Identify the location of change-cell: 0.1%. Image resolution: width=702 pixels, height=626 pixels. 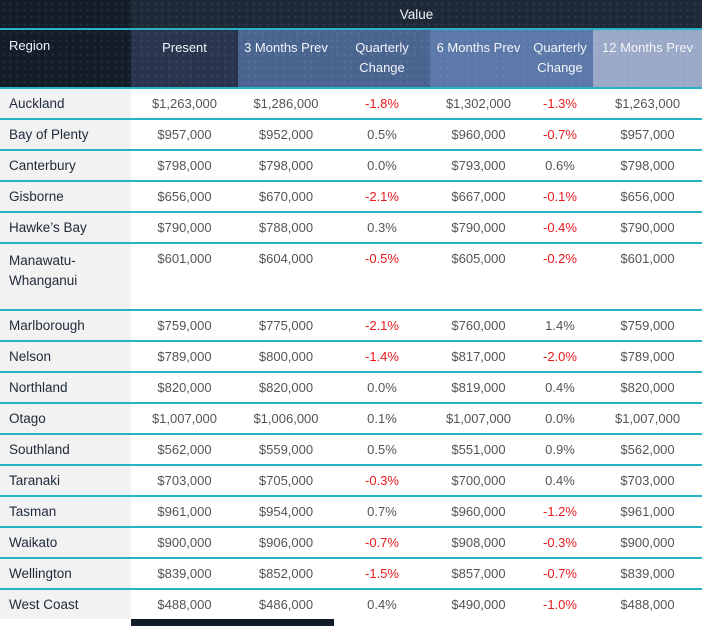
(382, 419).